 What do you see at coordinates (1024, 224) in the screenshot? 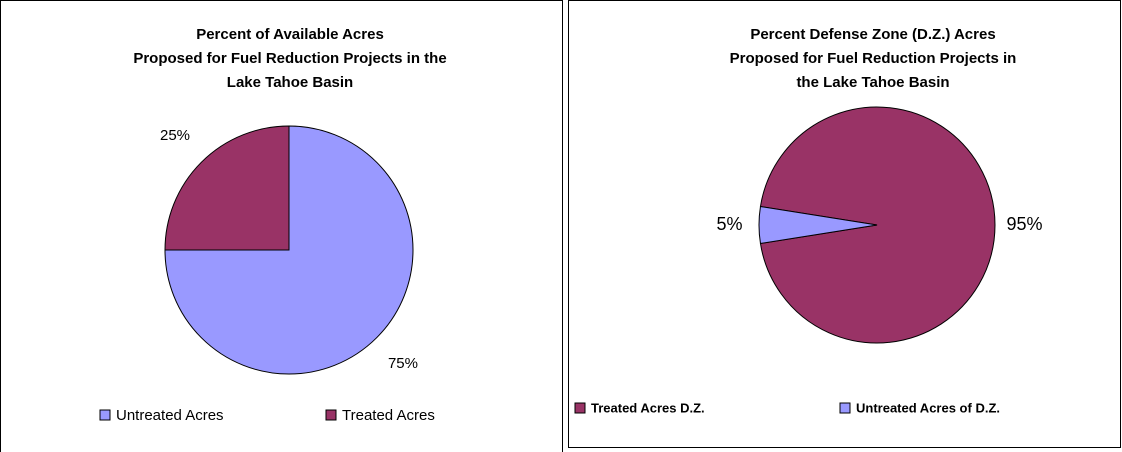
I see `data-label: 95%` at bounding box center [1024, 224].